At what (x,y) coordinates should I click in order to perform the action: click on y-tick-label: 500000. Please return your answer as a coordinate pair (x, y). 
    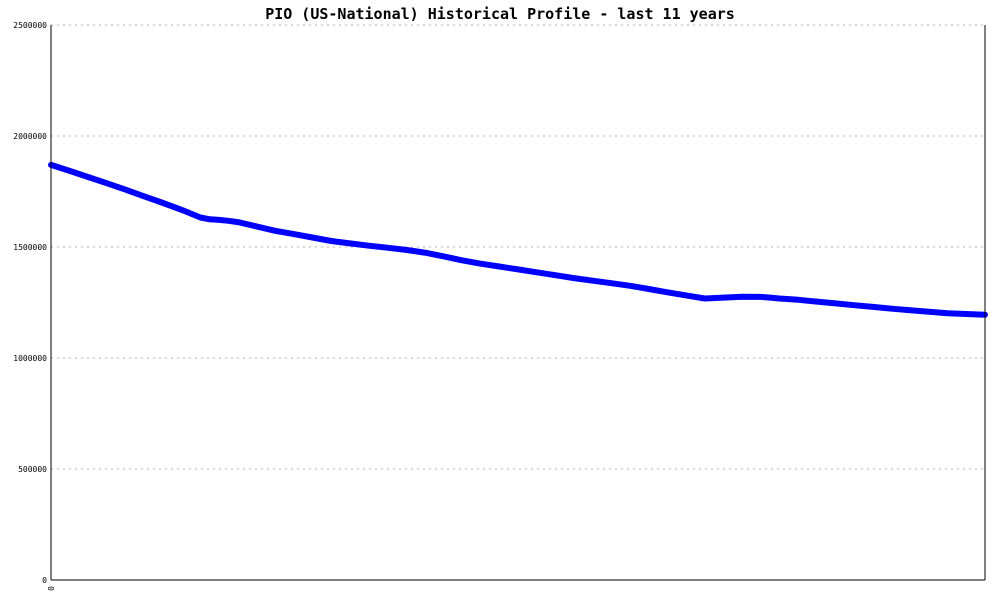
    Looking at the image, I should click on (32, 469).